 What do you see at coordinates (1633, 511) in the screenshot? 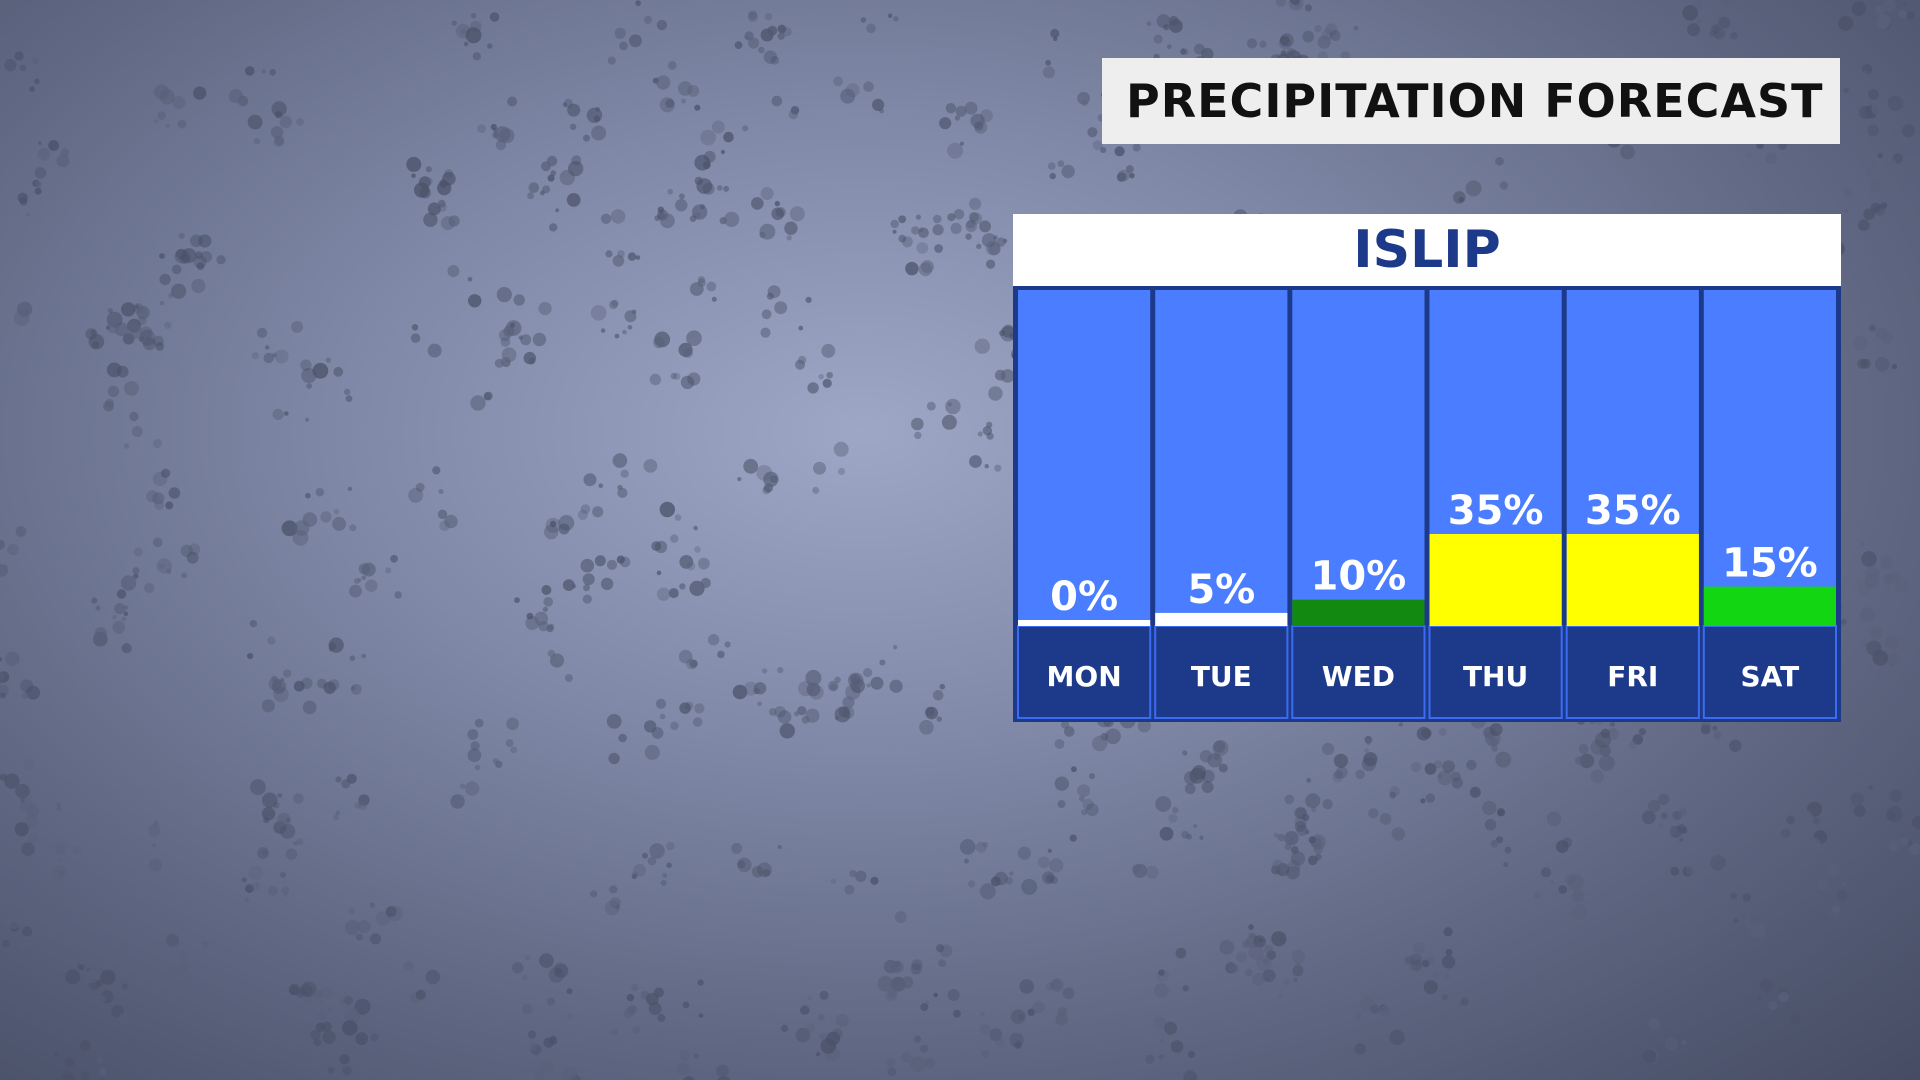
I see `value-label-fri: 35%` at bounding box center [1633, 511].